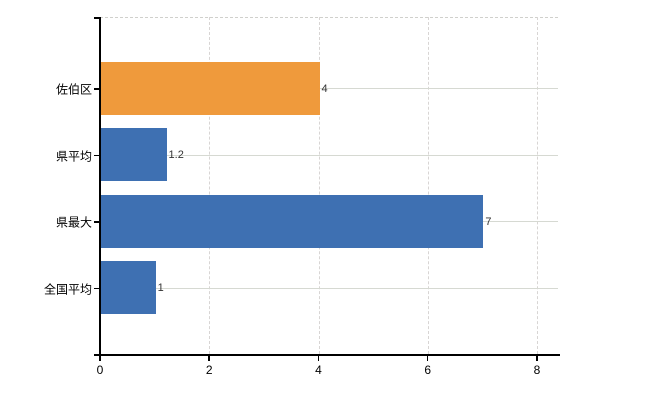 Image resolution: width=650 pixels, height=400 pixels. Describe the element at coordinates (209, 370) in the screenshot. I see `x-tick-label: 2` at that location.